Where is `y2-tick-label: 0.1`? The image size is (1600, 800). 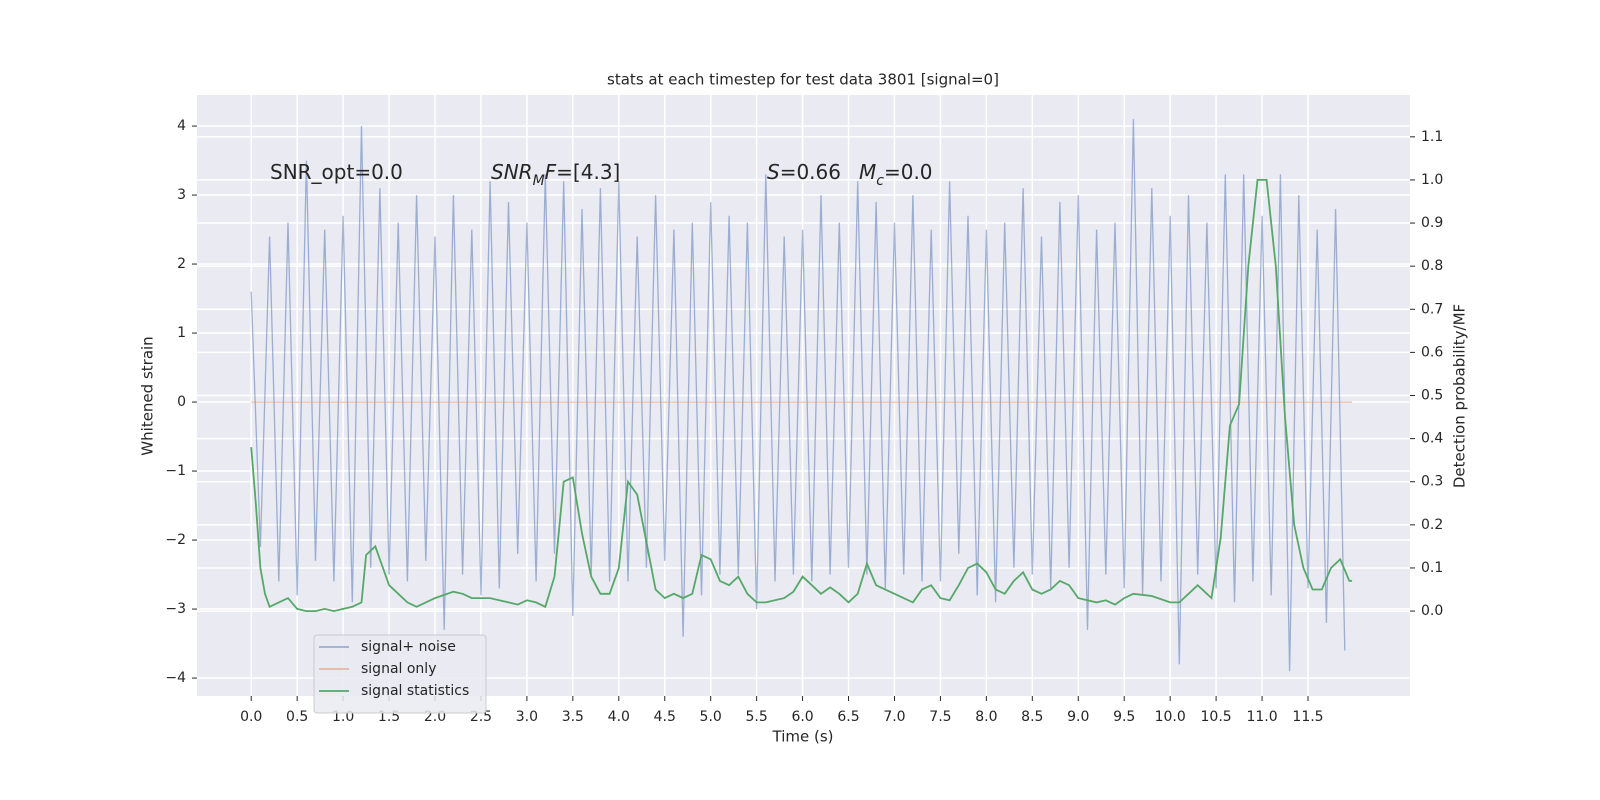
y2-tick-label: 0.1 is located at coordinates (1432, 568).